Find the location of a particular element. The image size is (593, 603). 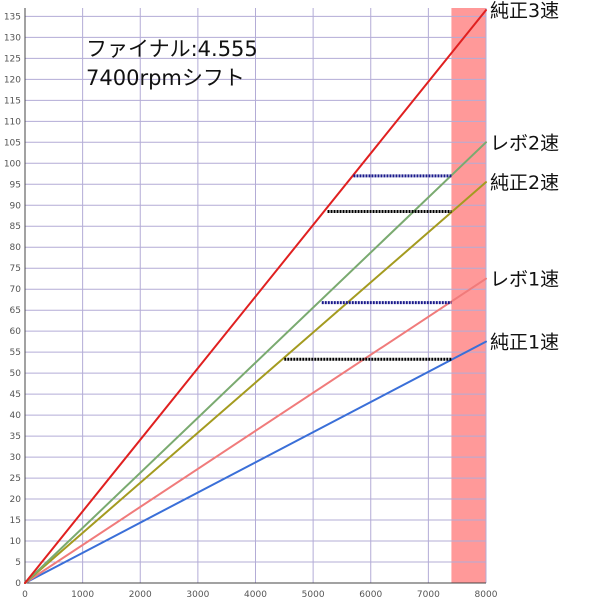

y-tick-label-90: 90 is located at coordinates (16, 206).